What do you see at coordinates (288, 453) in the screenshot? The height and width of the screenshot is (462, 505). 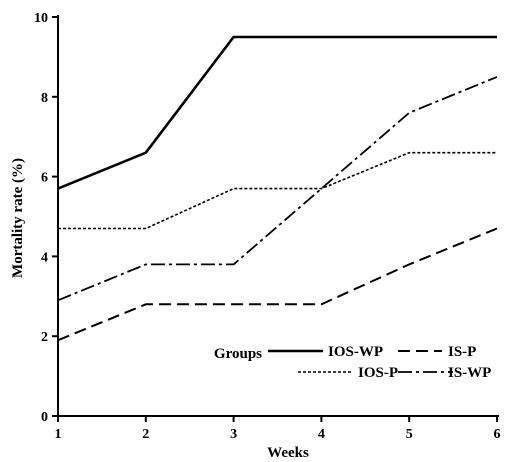 I see `x-axis-title: Weeks` at bounding box center [288, 453].